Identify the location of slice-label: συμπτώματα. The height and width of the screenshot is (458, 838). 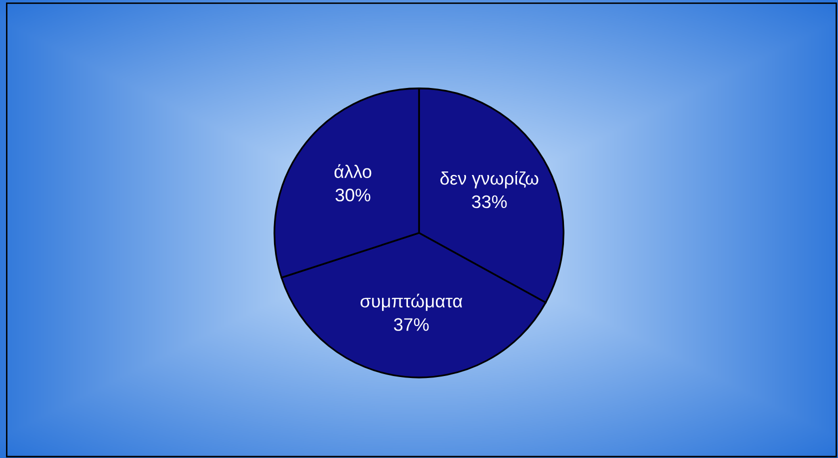
(411, 302).